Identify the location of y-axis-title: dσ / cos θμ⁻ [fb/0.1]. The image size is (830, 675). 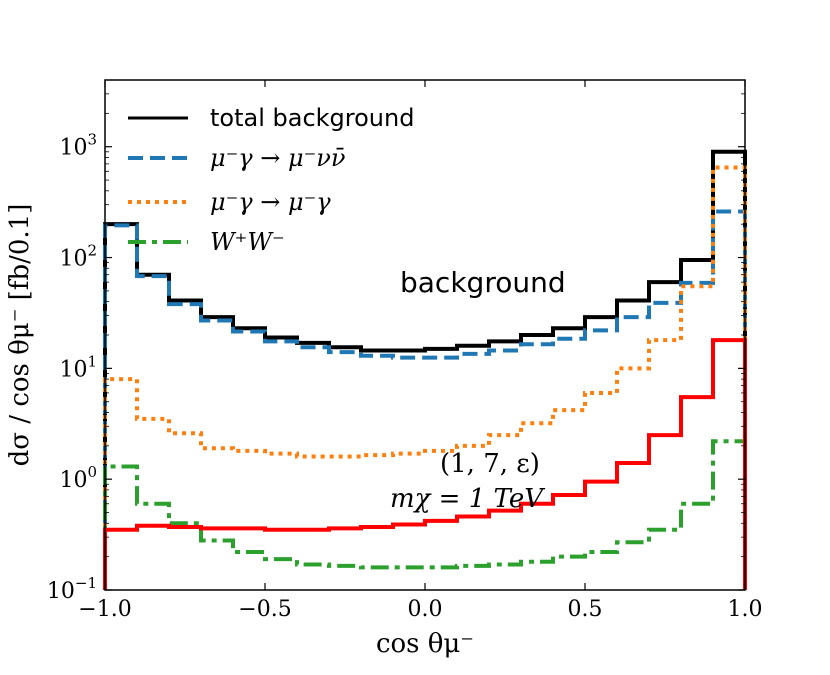
(20, 335).